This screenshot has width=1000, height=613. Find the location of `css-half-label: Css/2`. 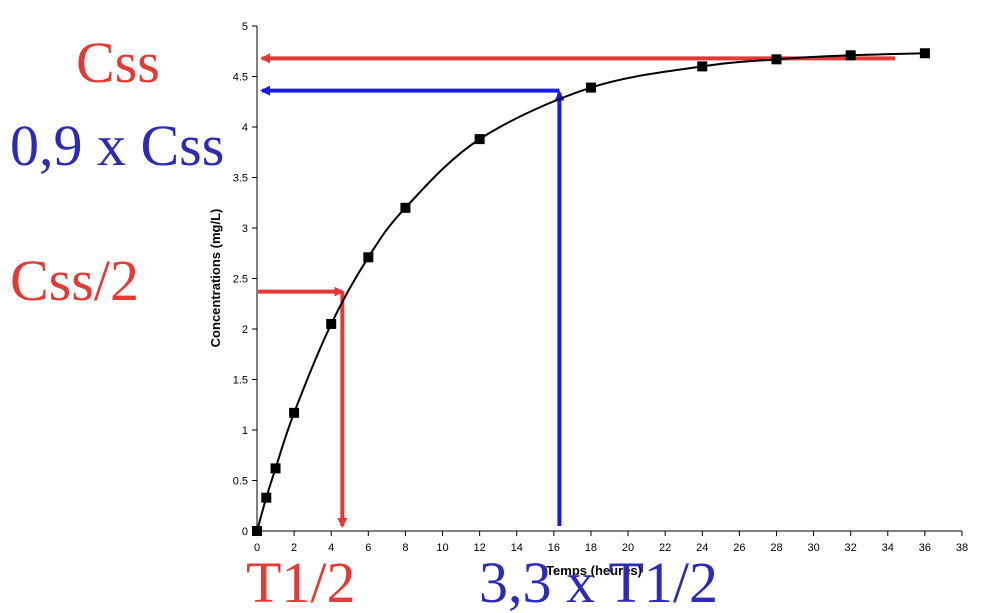

css-half-label: Css/2 is located at coordinates (74, 280).